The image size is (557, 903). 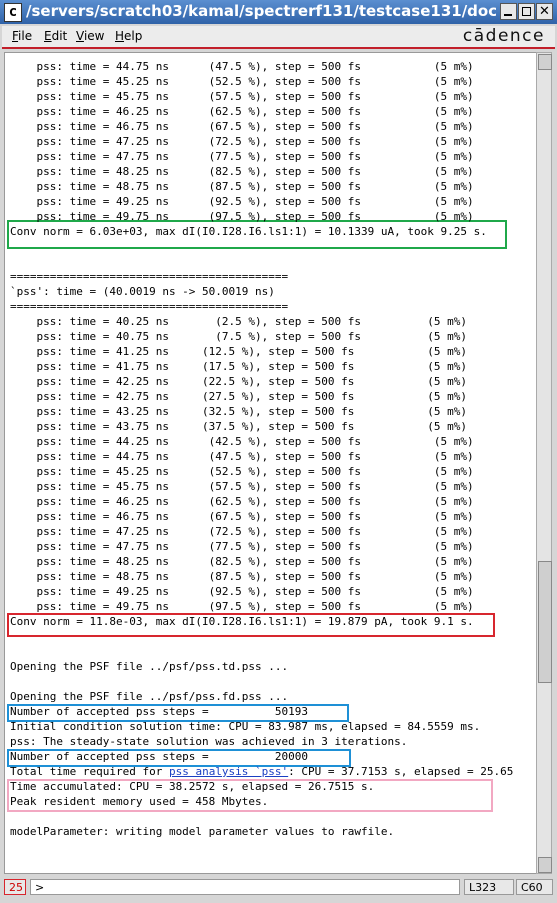 What do you see at coordinates (278, 48) in the screenshot?
I see `separator` at bounding box center [278, 48].